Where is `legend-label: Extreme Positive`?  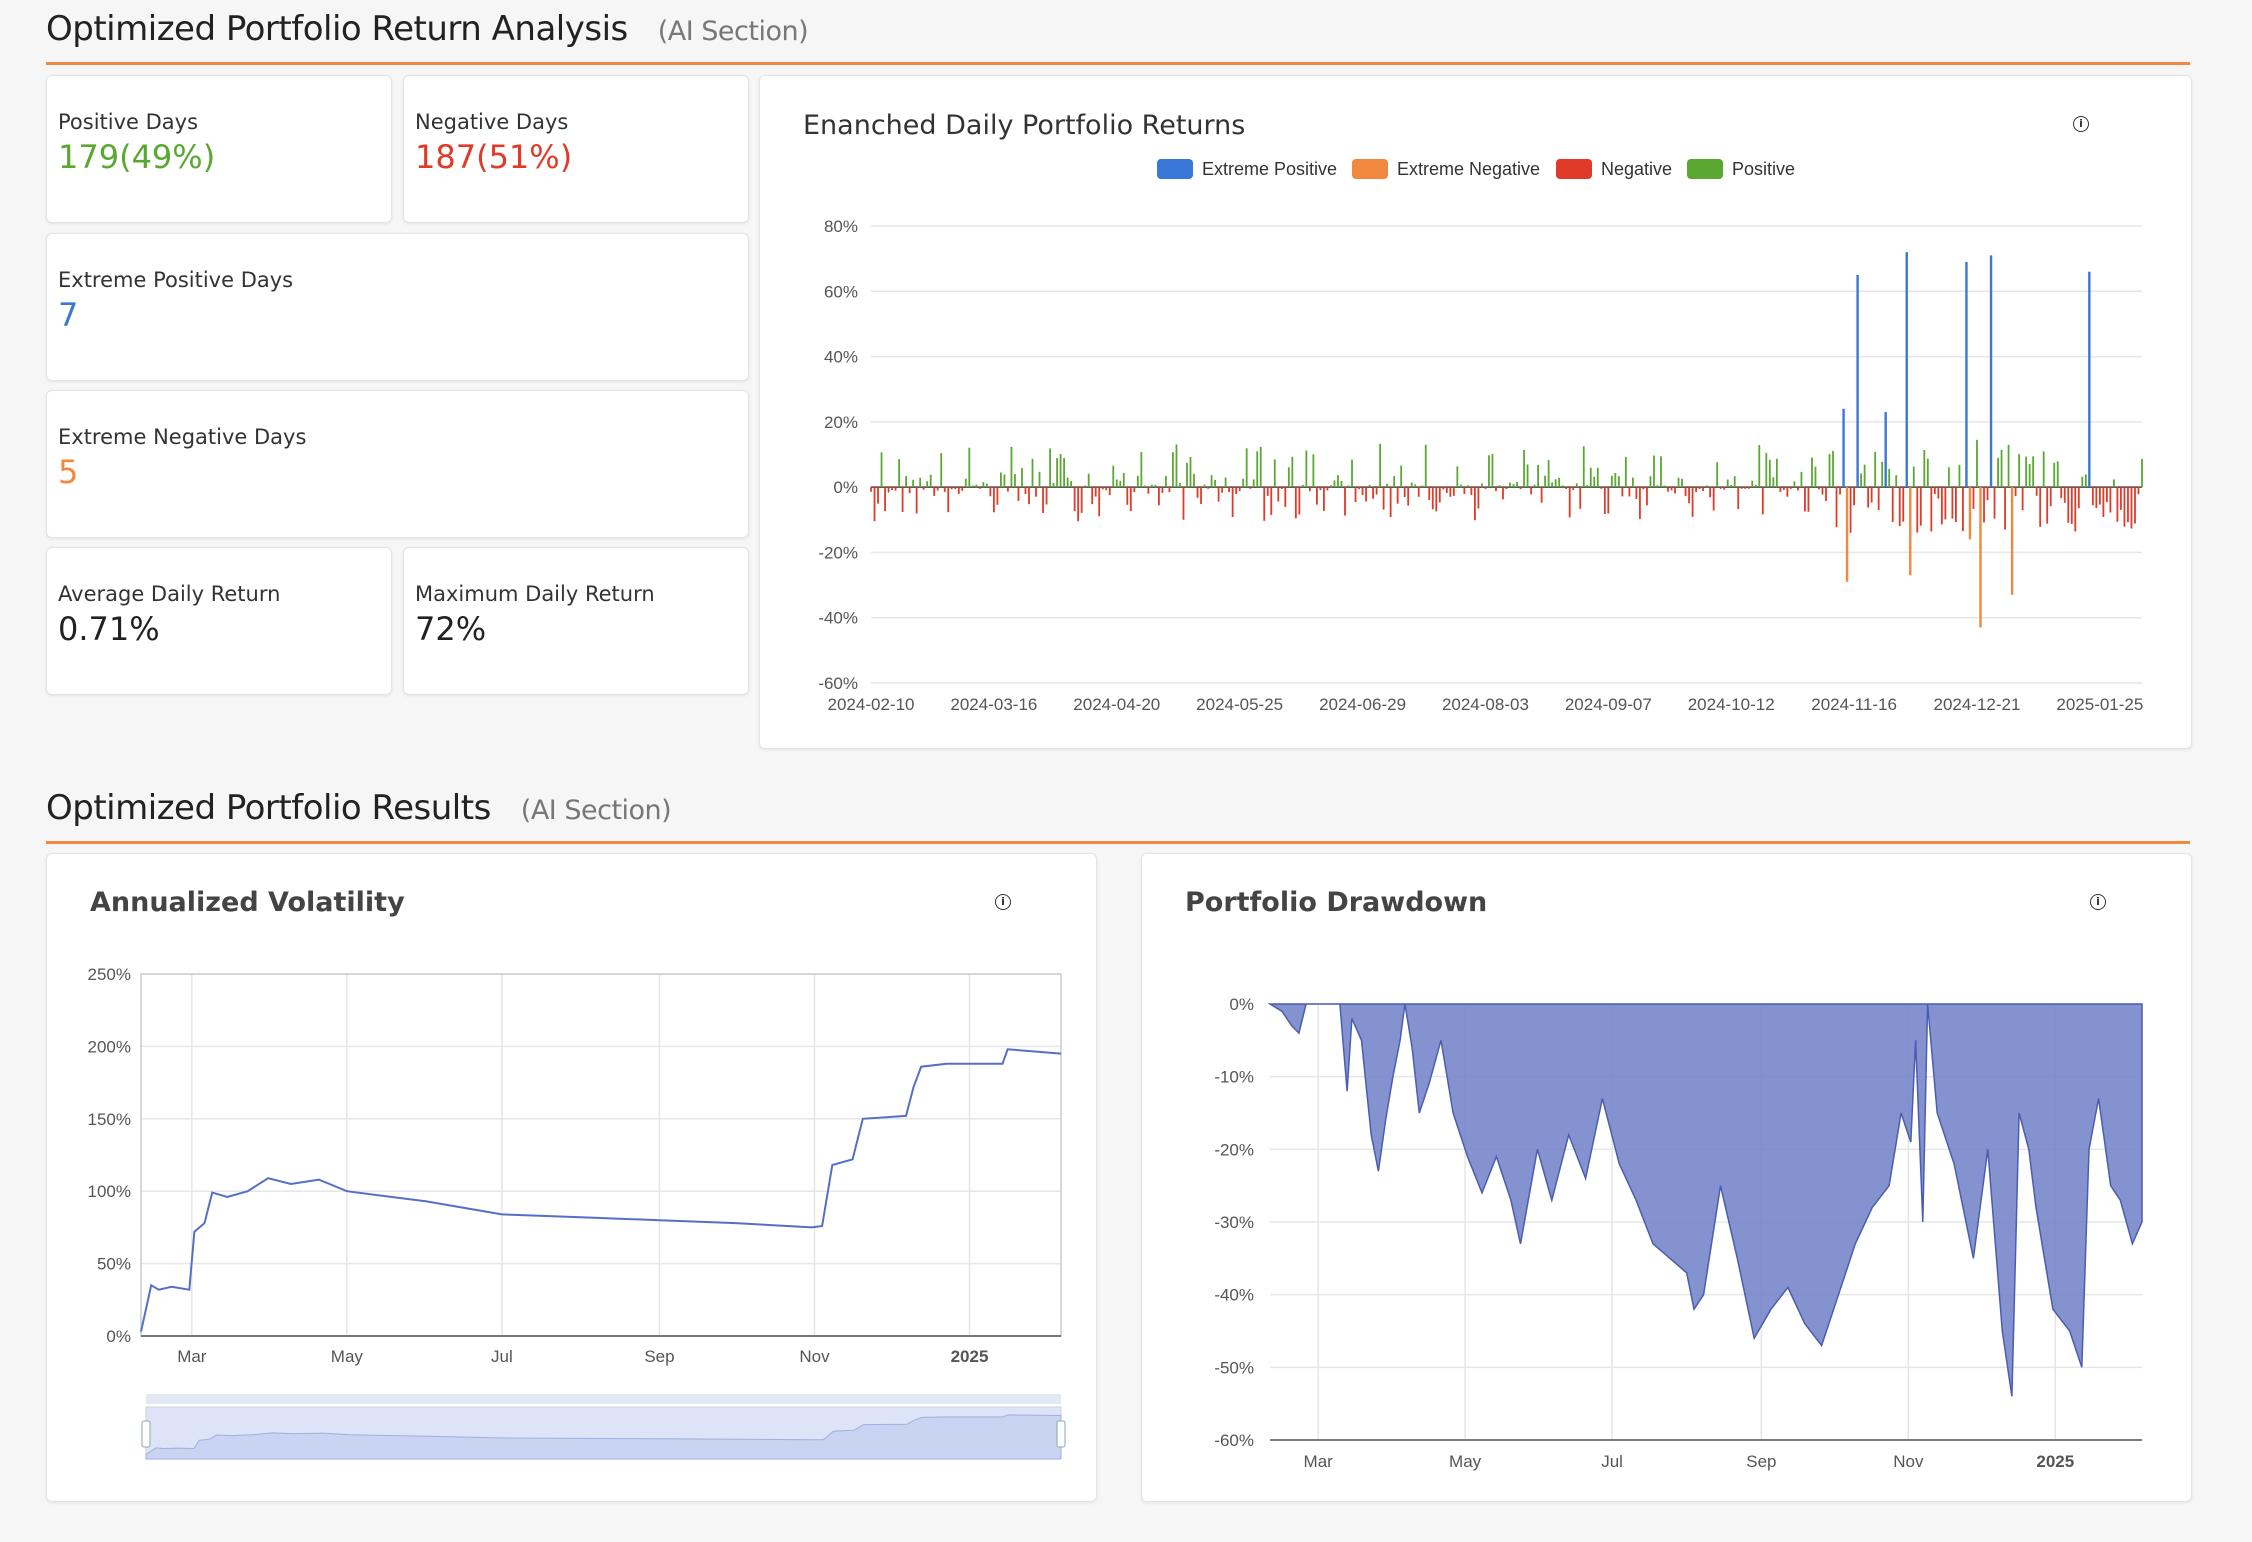 legend-label: Extreme Positive is located at coordinates (1269, 169).